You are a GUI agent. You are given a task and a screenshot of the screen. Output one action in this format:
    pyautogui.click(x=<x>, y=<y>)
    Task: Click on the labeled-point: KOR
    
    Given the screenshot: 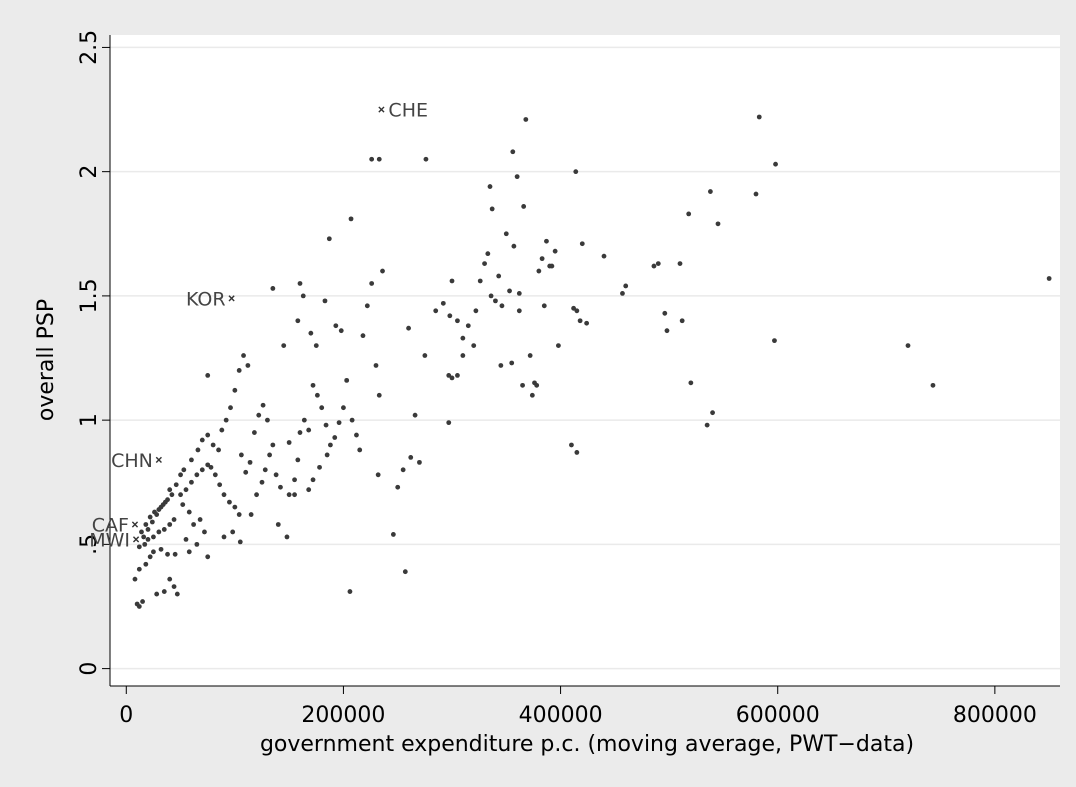 What is the action you would take?
    pyautogui.click(x=210, y=299)
    